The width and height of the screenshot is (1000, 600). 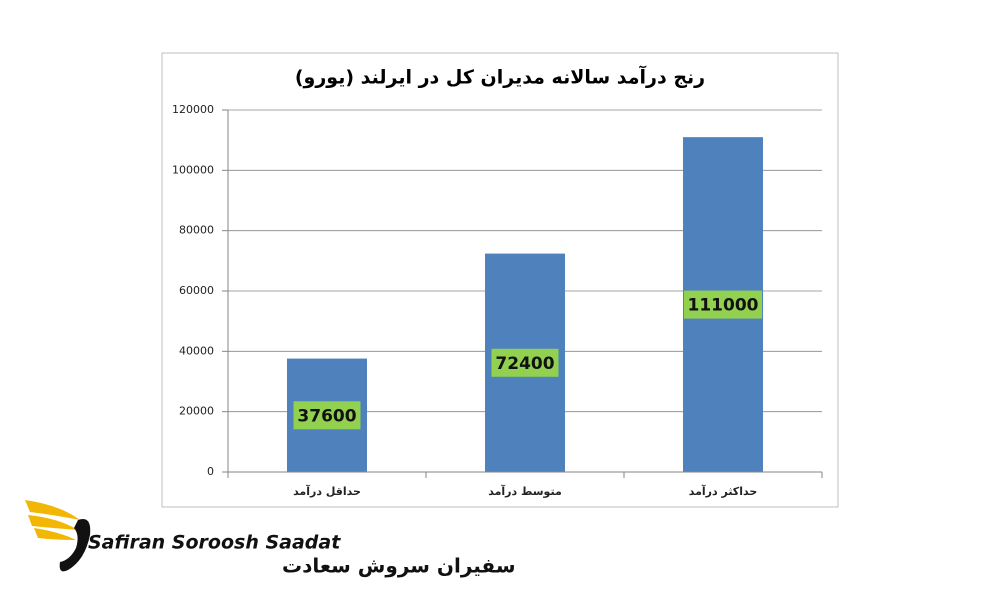 I want to click on y-tick-label: 0, so click(x=210, y=471).